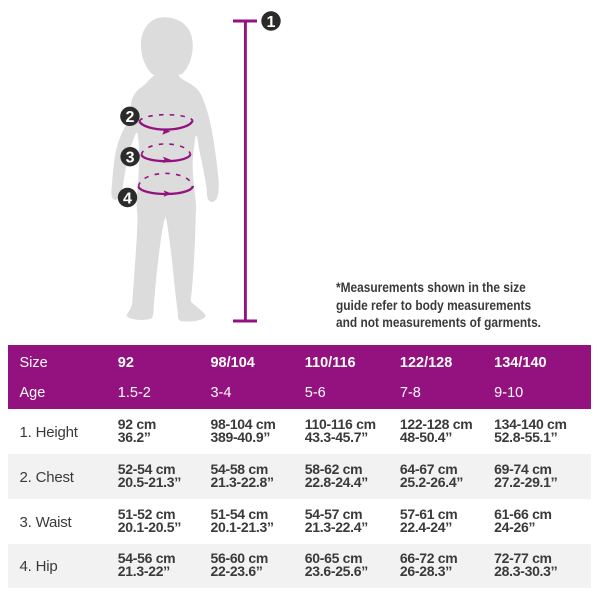 The image size is (600, 600). Describe the element at coordinates (127, 198) in the screenshot. I see `svg-text: 4` at that location.